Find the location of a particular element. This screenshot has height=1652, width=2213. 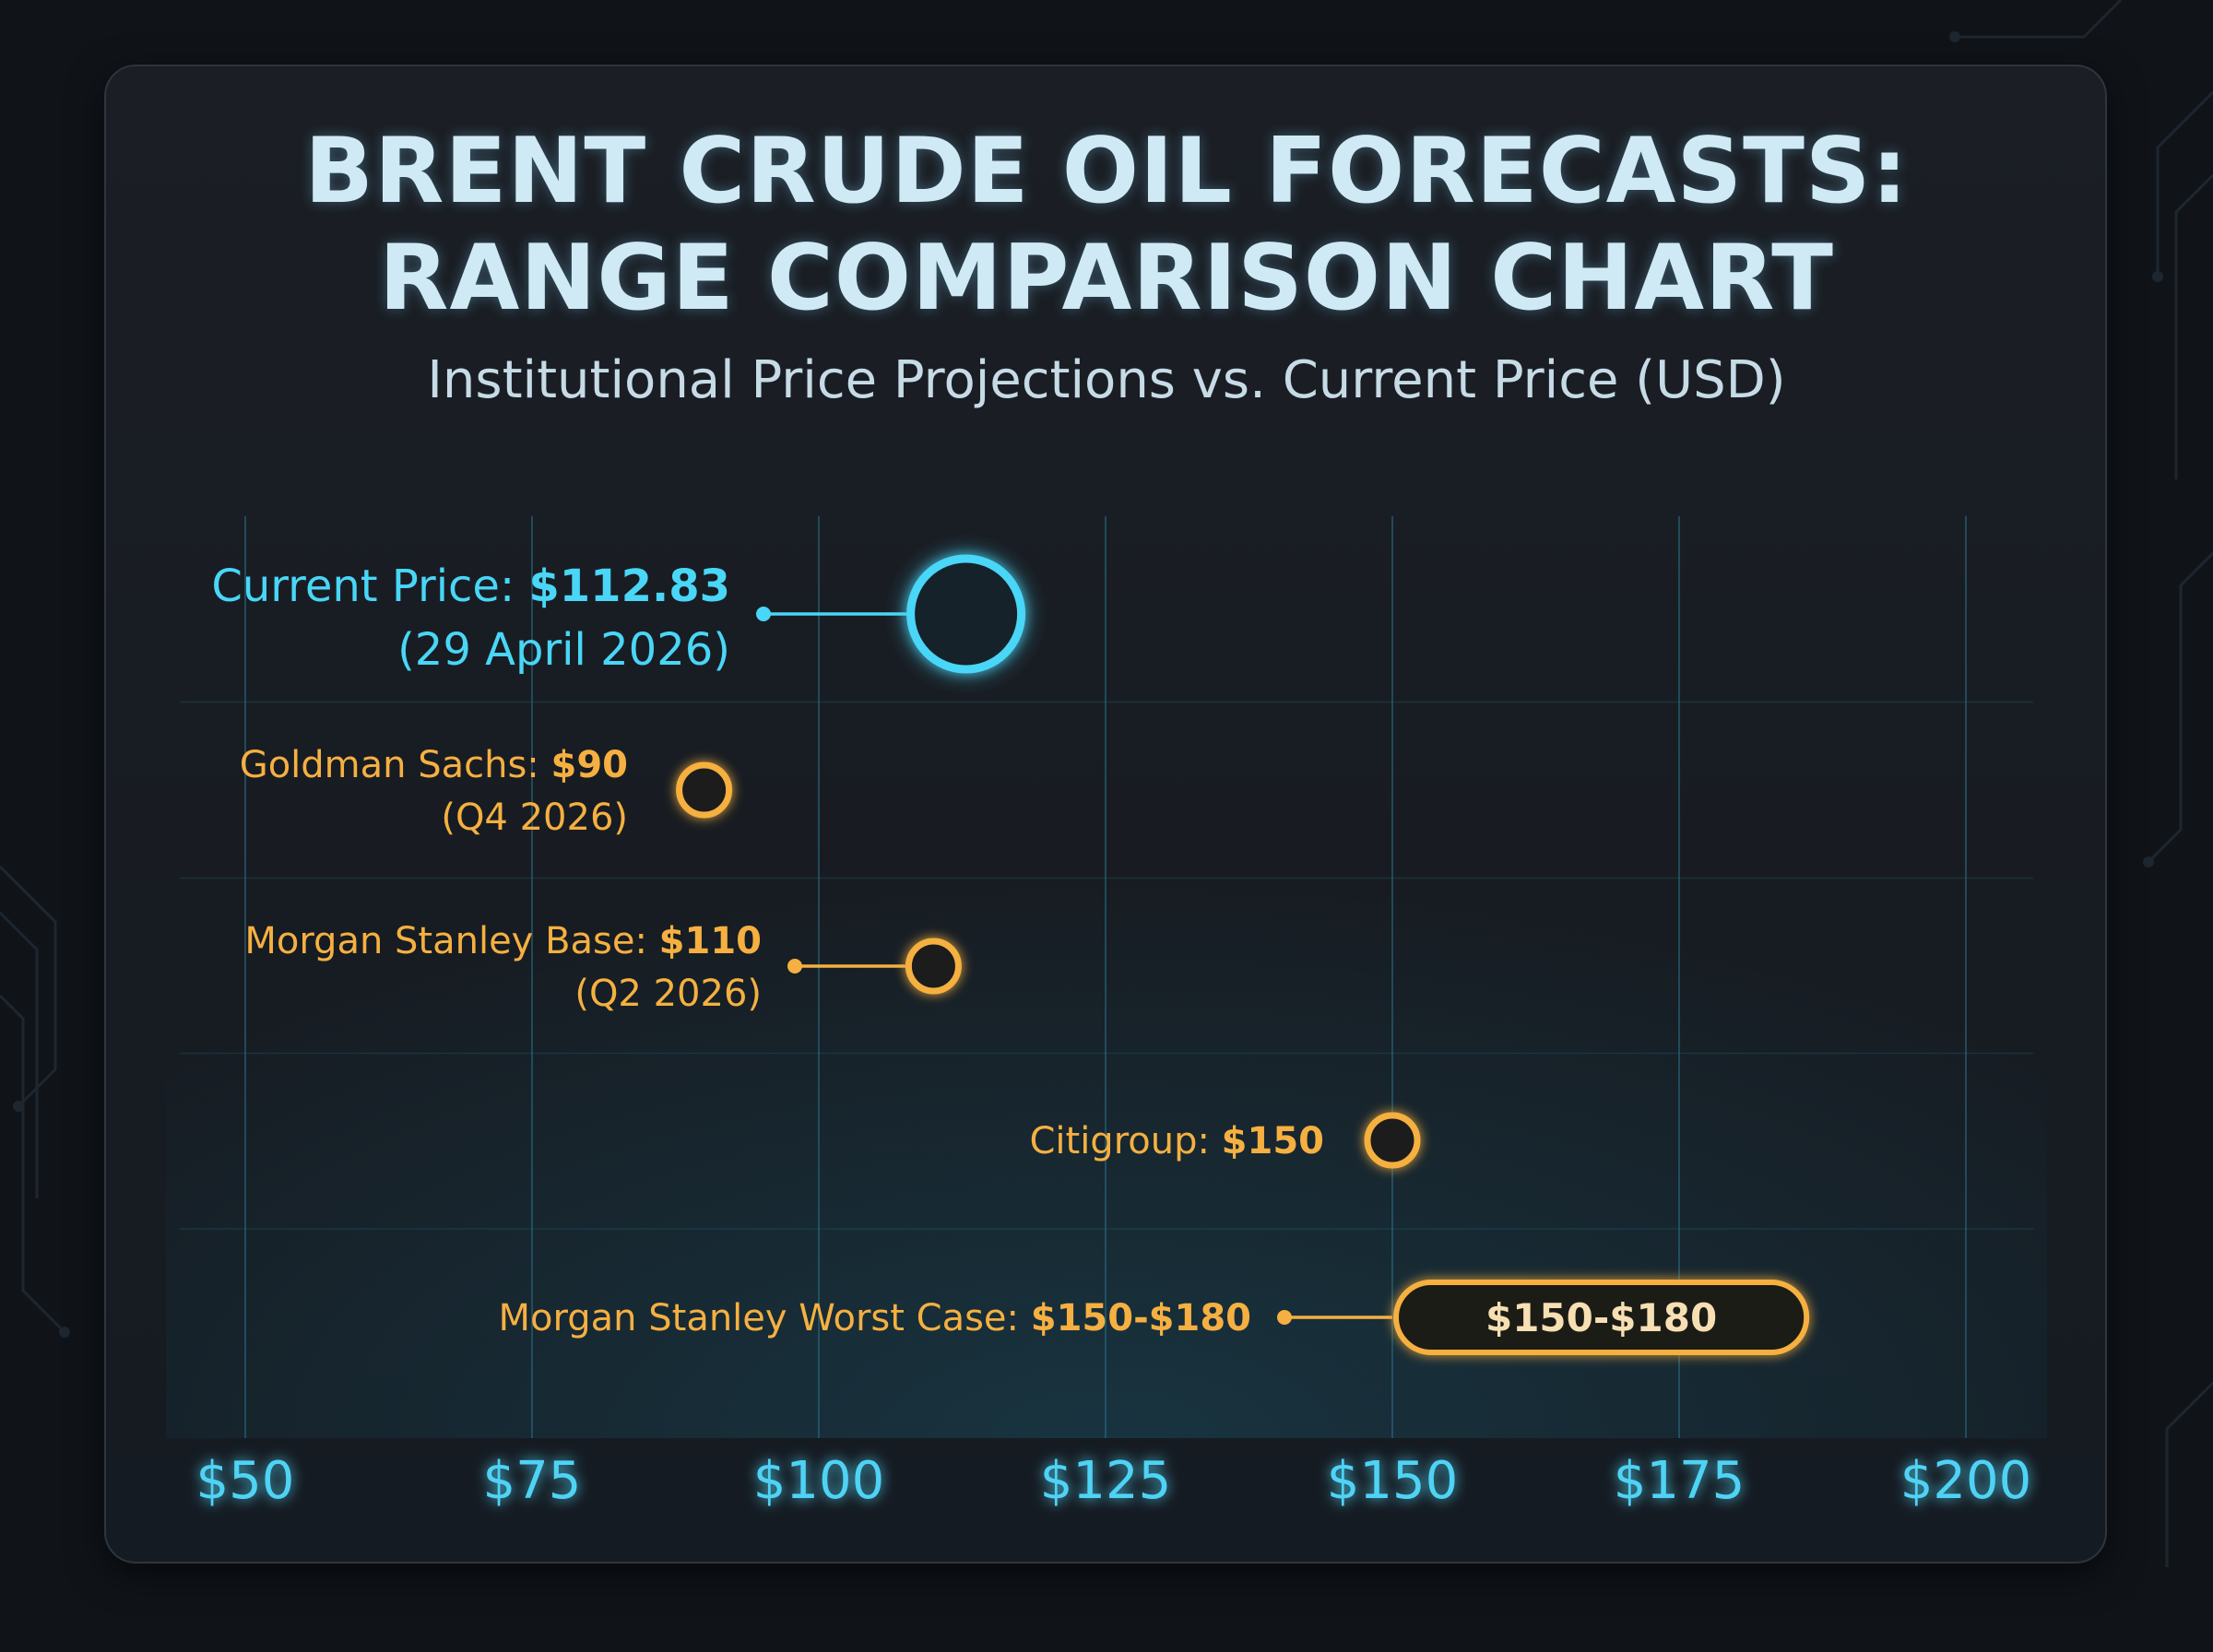

range-bar-label: $150-$180 is located at coordinates (1601, 1317).